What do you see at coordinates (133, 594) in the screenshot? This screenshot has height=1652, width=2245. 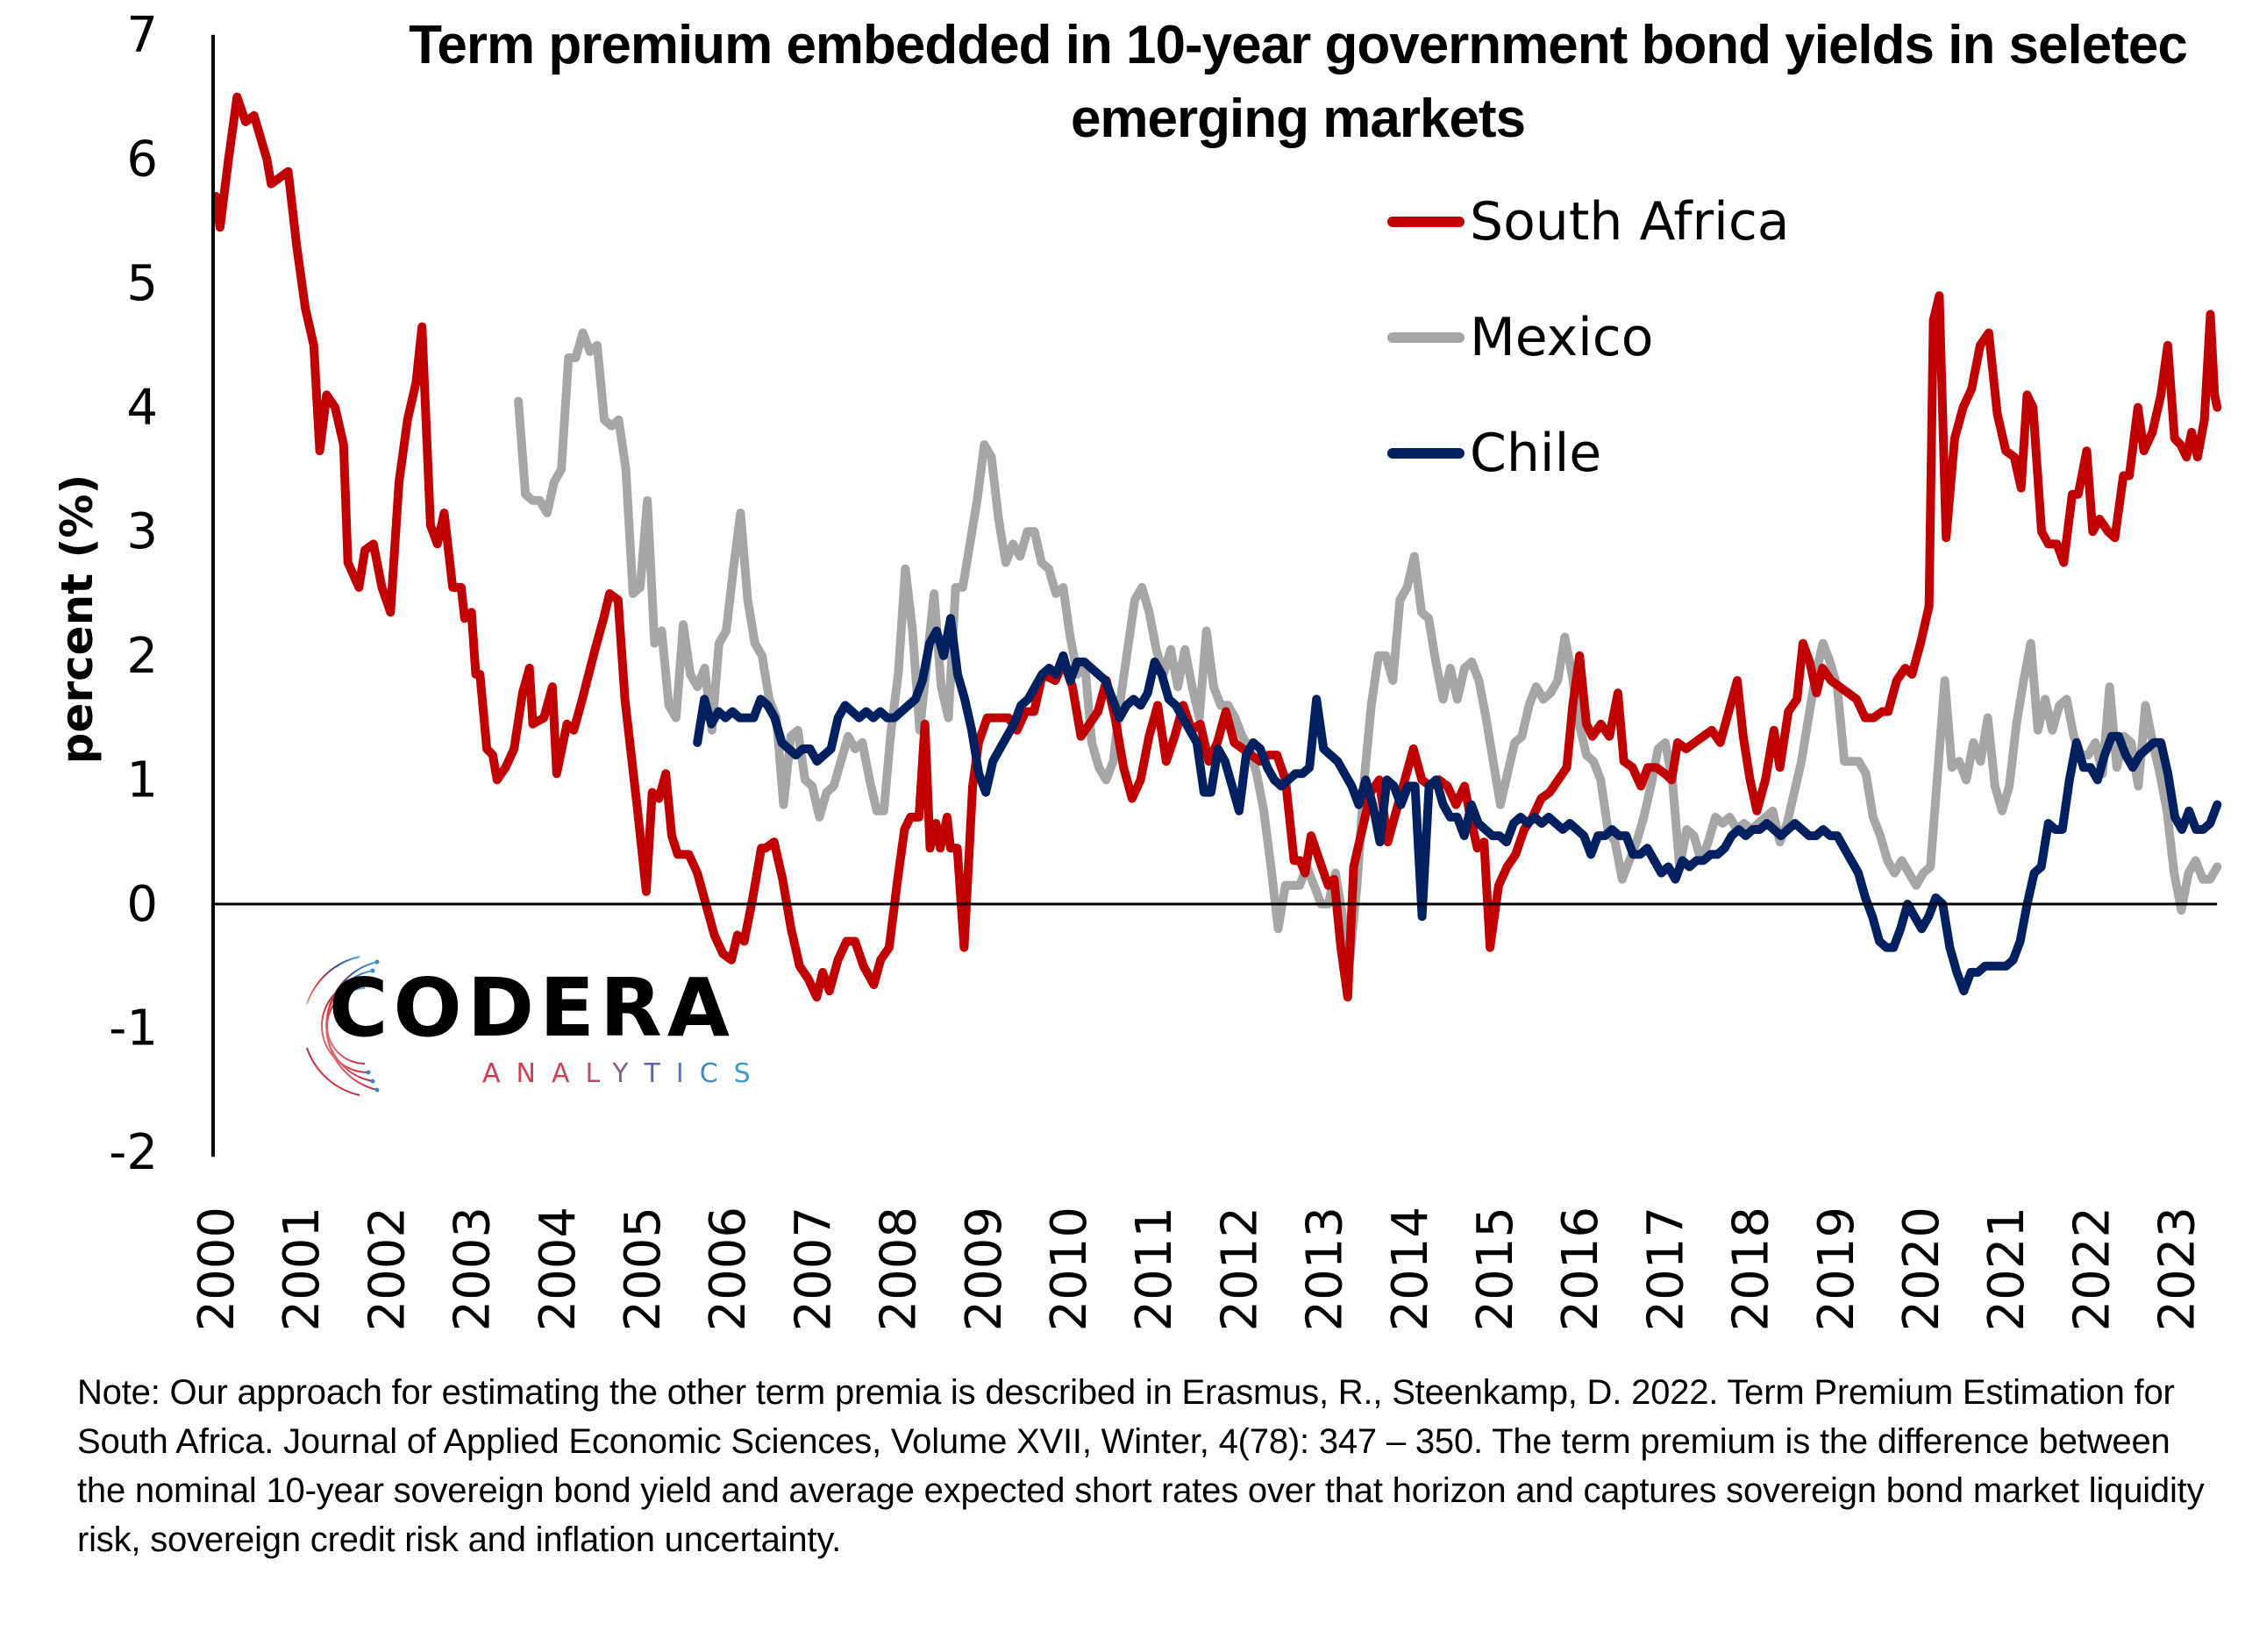 I see `y-tick-labels: -2 -1 0 1 2 3 4 5 6 7` at bounding box center [133, 594].